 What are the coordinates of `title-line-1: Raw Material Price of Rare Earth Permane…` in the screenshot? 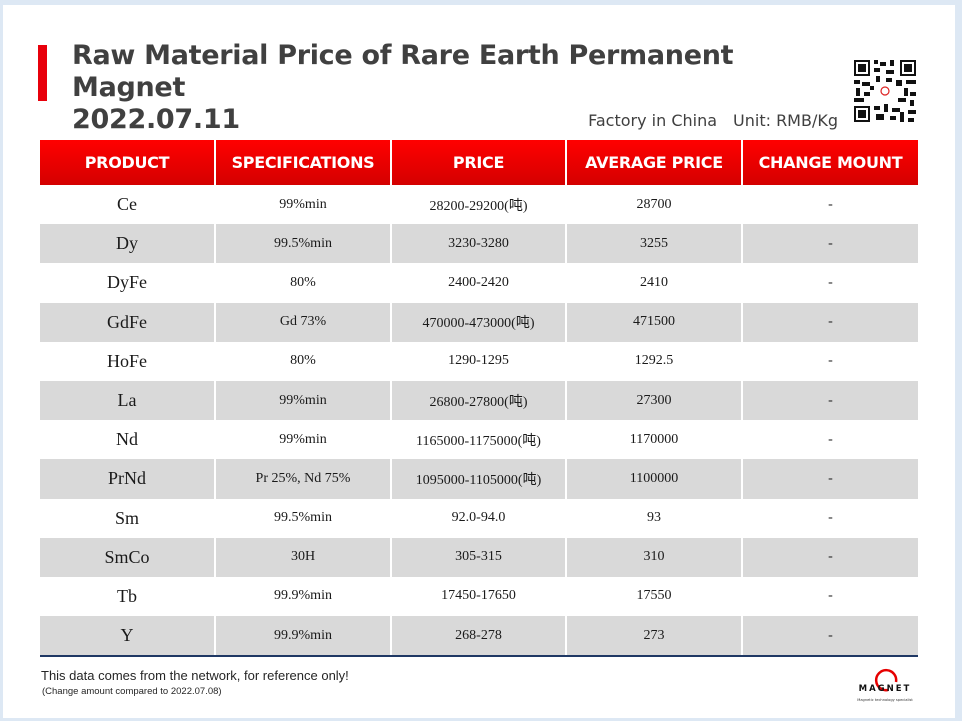 It's located at (403, 71).